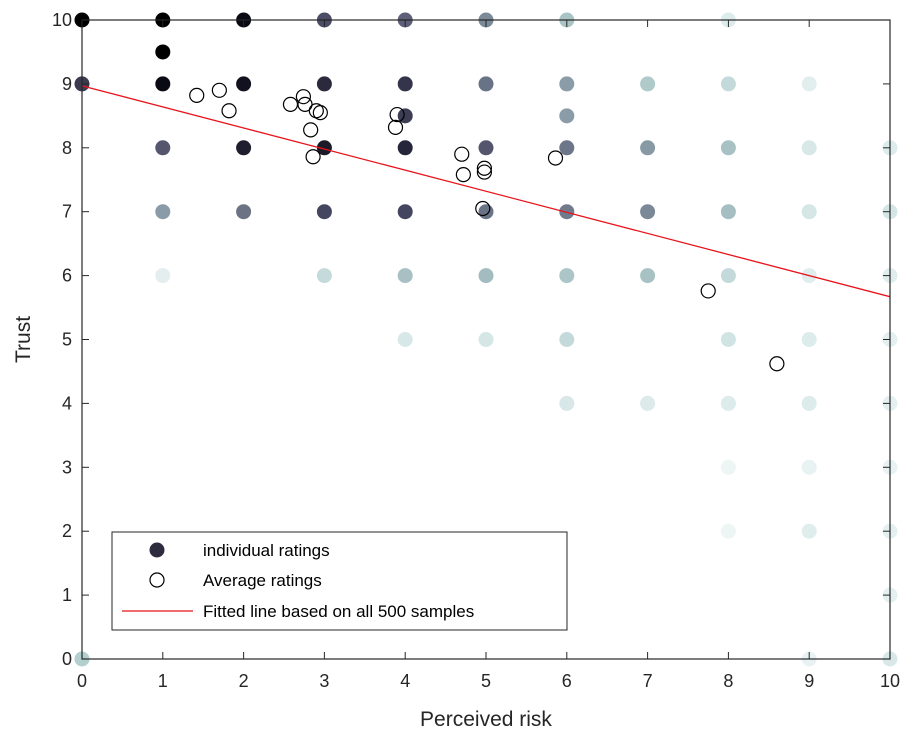  What do you see at coordinates (157, 550) in the screenshot?
I see `legend-filled-circle-icon` at bounding box center [157, 550].